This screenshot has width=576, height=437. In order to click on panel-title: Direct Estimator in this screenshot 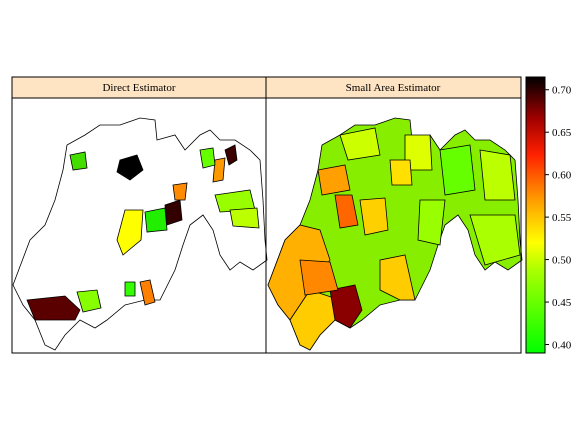, I will do `click(138, 88)`.